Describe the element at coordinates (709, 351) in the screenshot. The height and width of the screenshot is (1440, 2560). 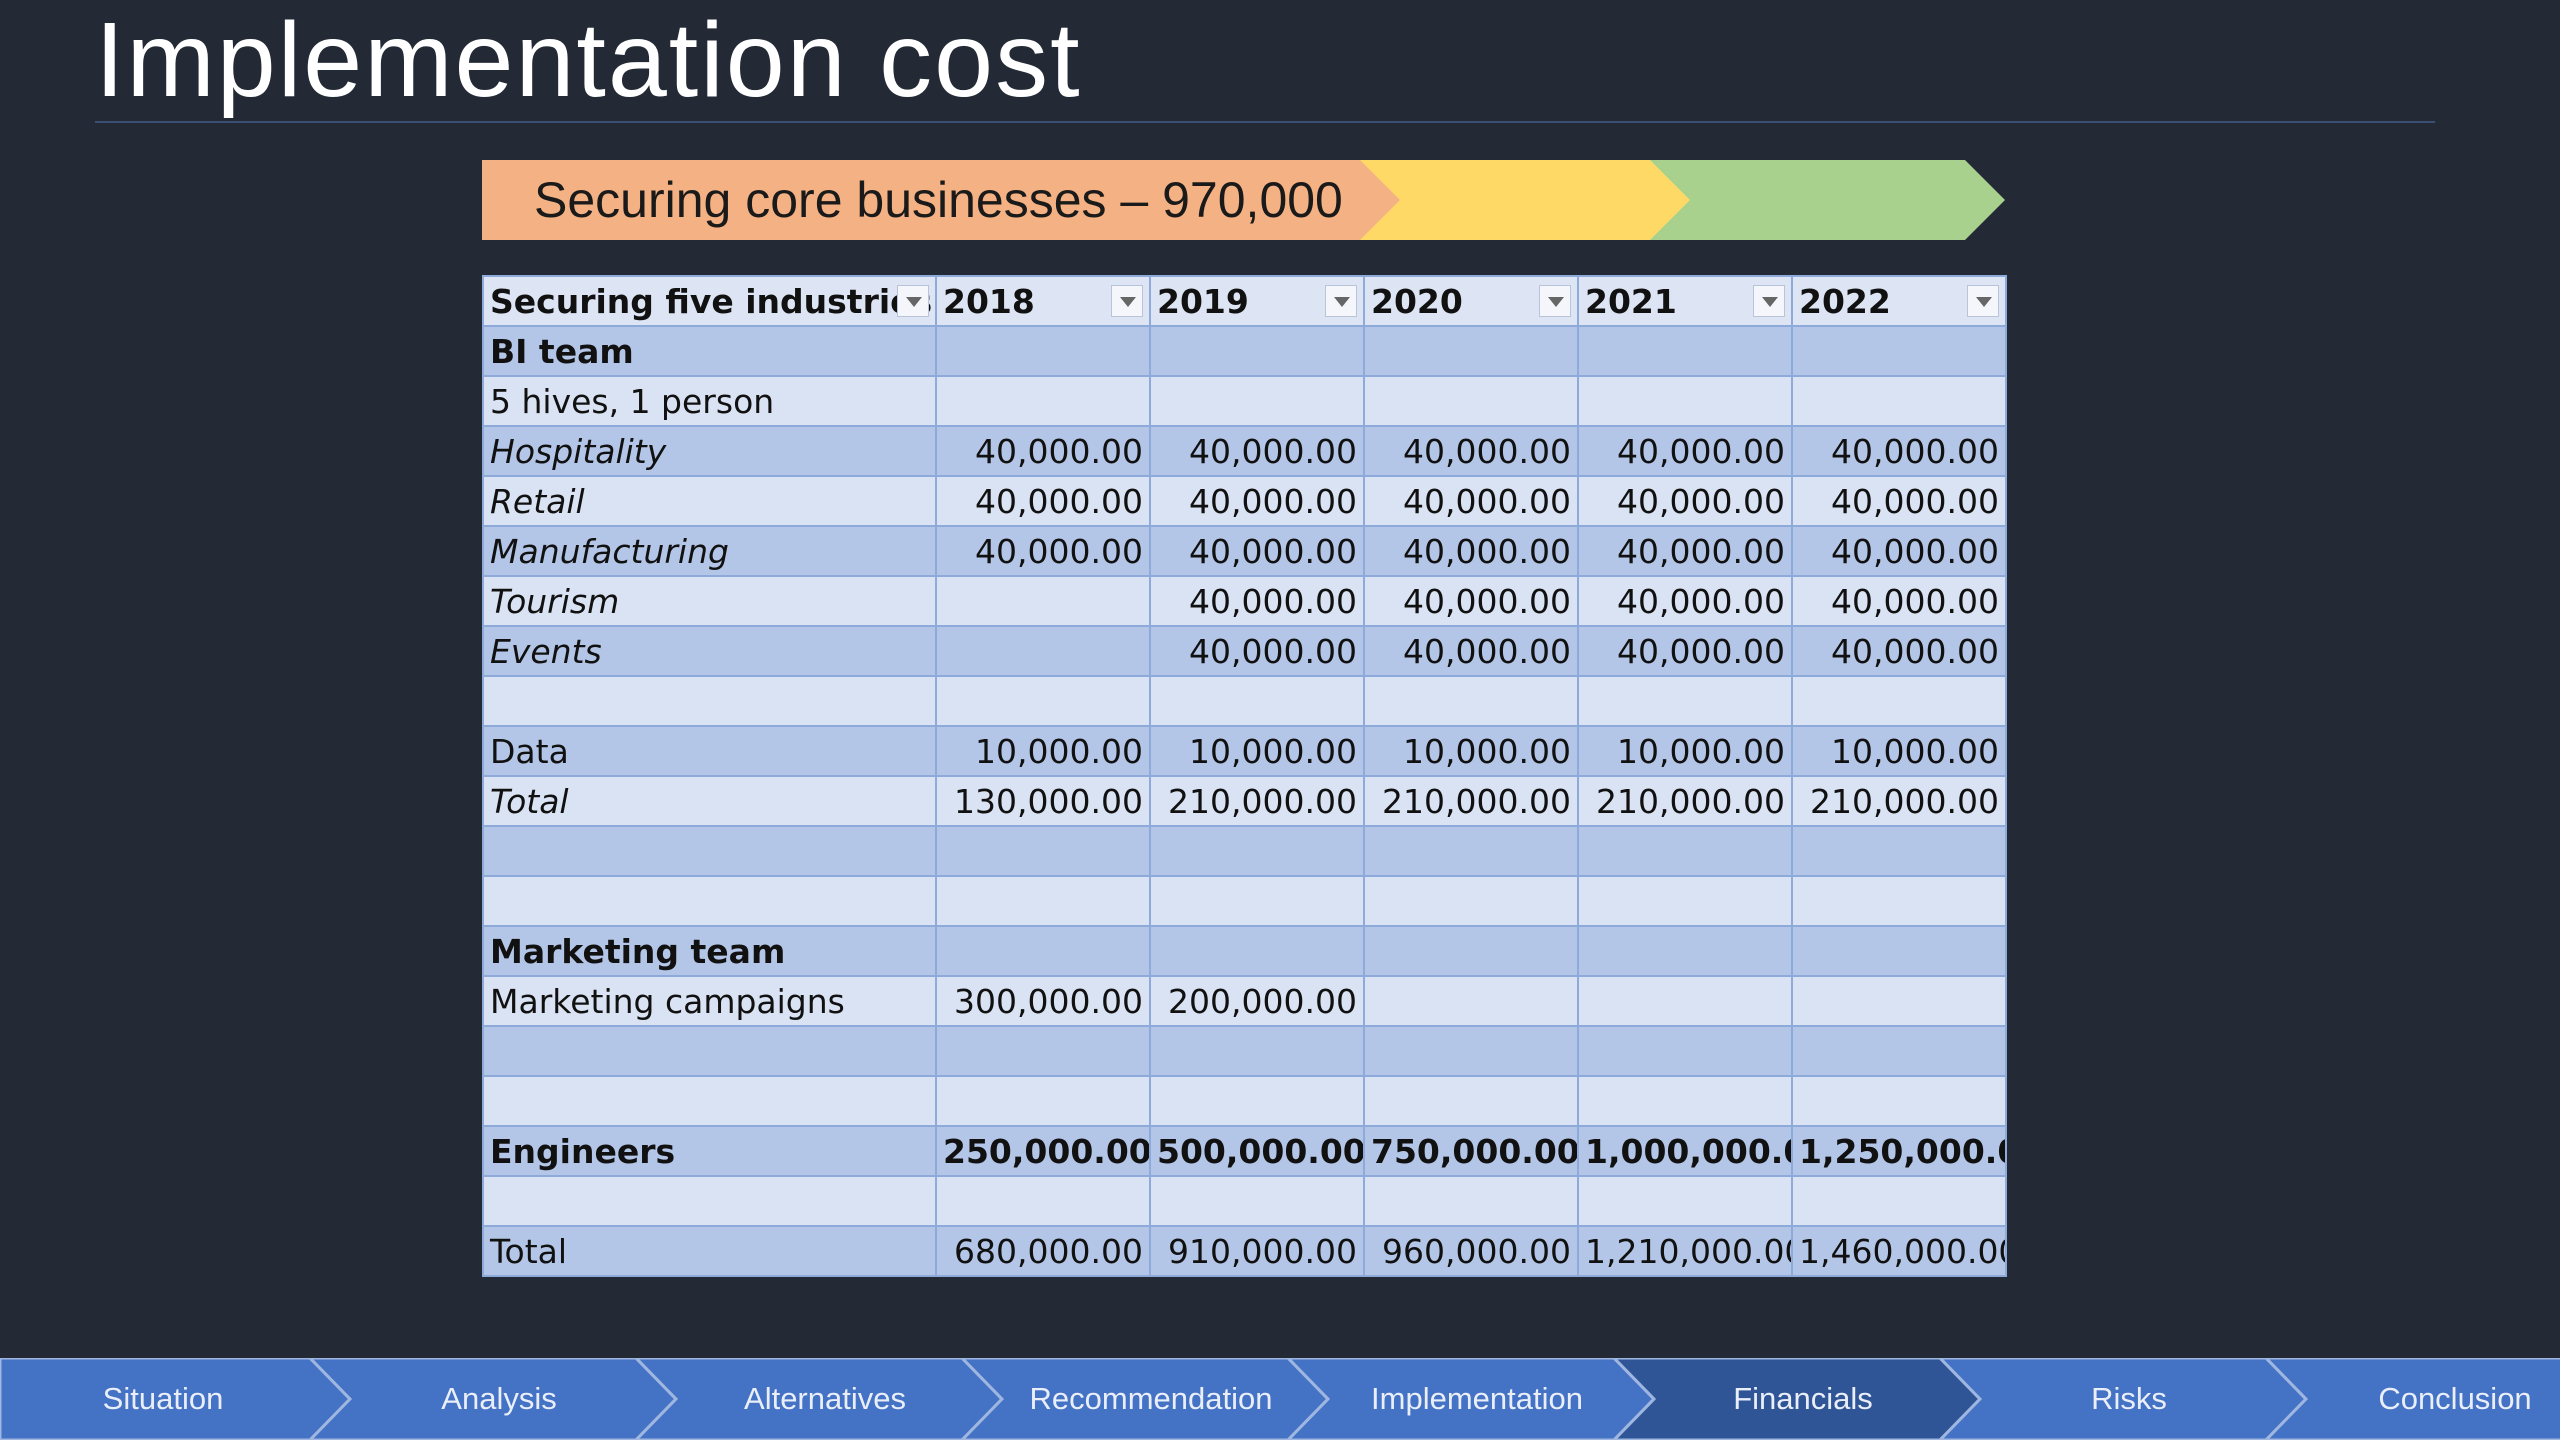
I see `row-label-cell: BI team` at that location.